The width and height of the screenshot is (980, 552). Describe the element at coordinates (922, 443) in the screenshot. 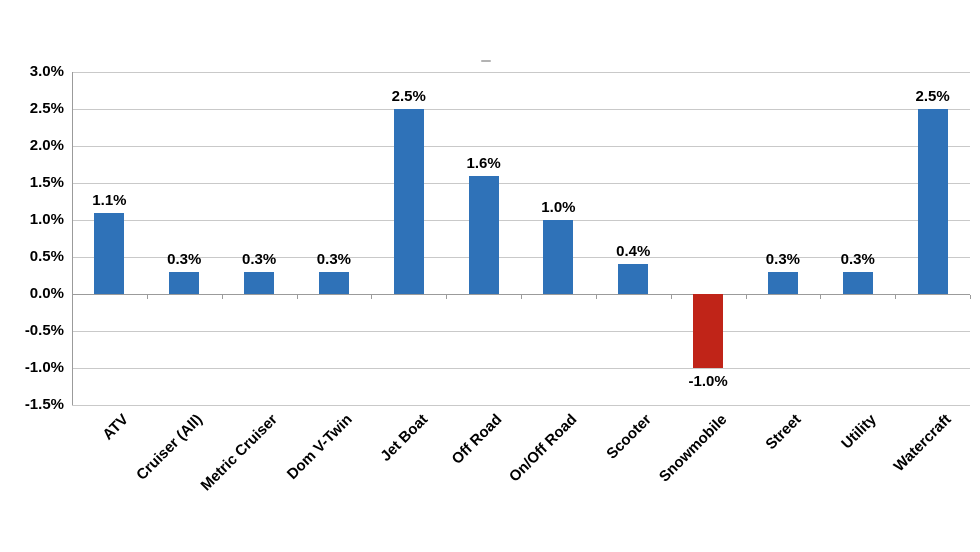

I see `x-category-label: Watercraft` at that location.